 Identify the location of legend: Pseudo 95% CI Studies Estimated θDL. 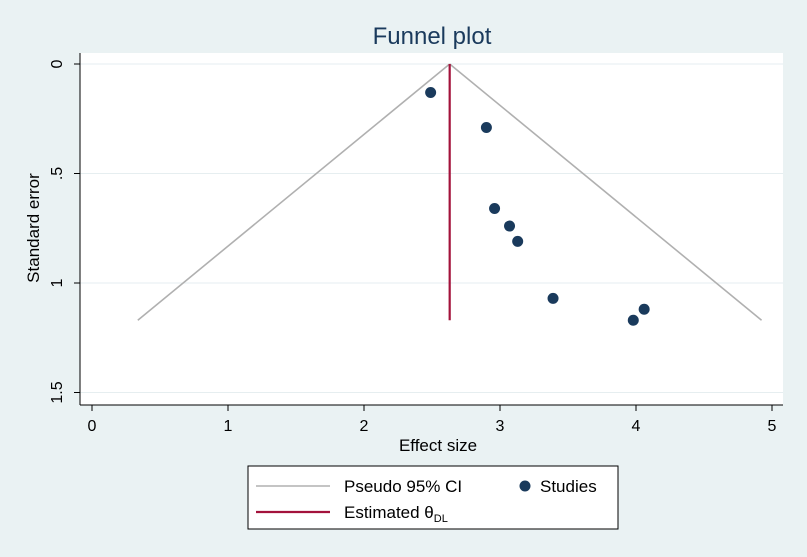
(433, 497).